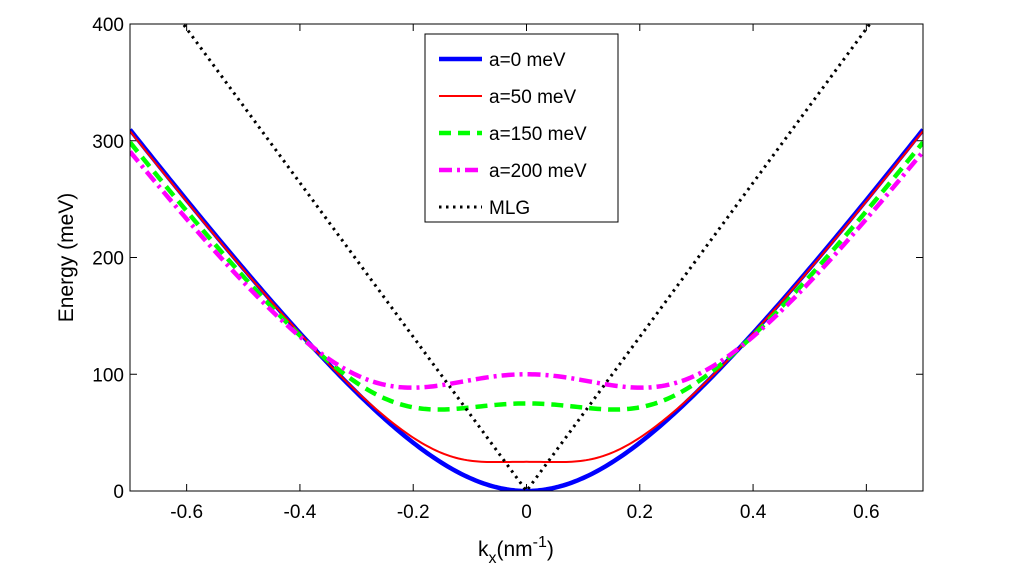 Image resolution: width=1020 pixels, height=578 pixels. I want to click on x-tick-label: -0.4, so click(300, 512).